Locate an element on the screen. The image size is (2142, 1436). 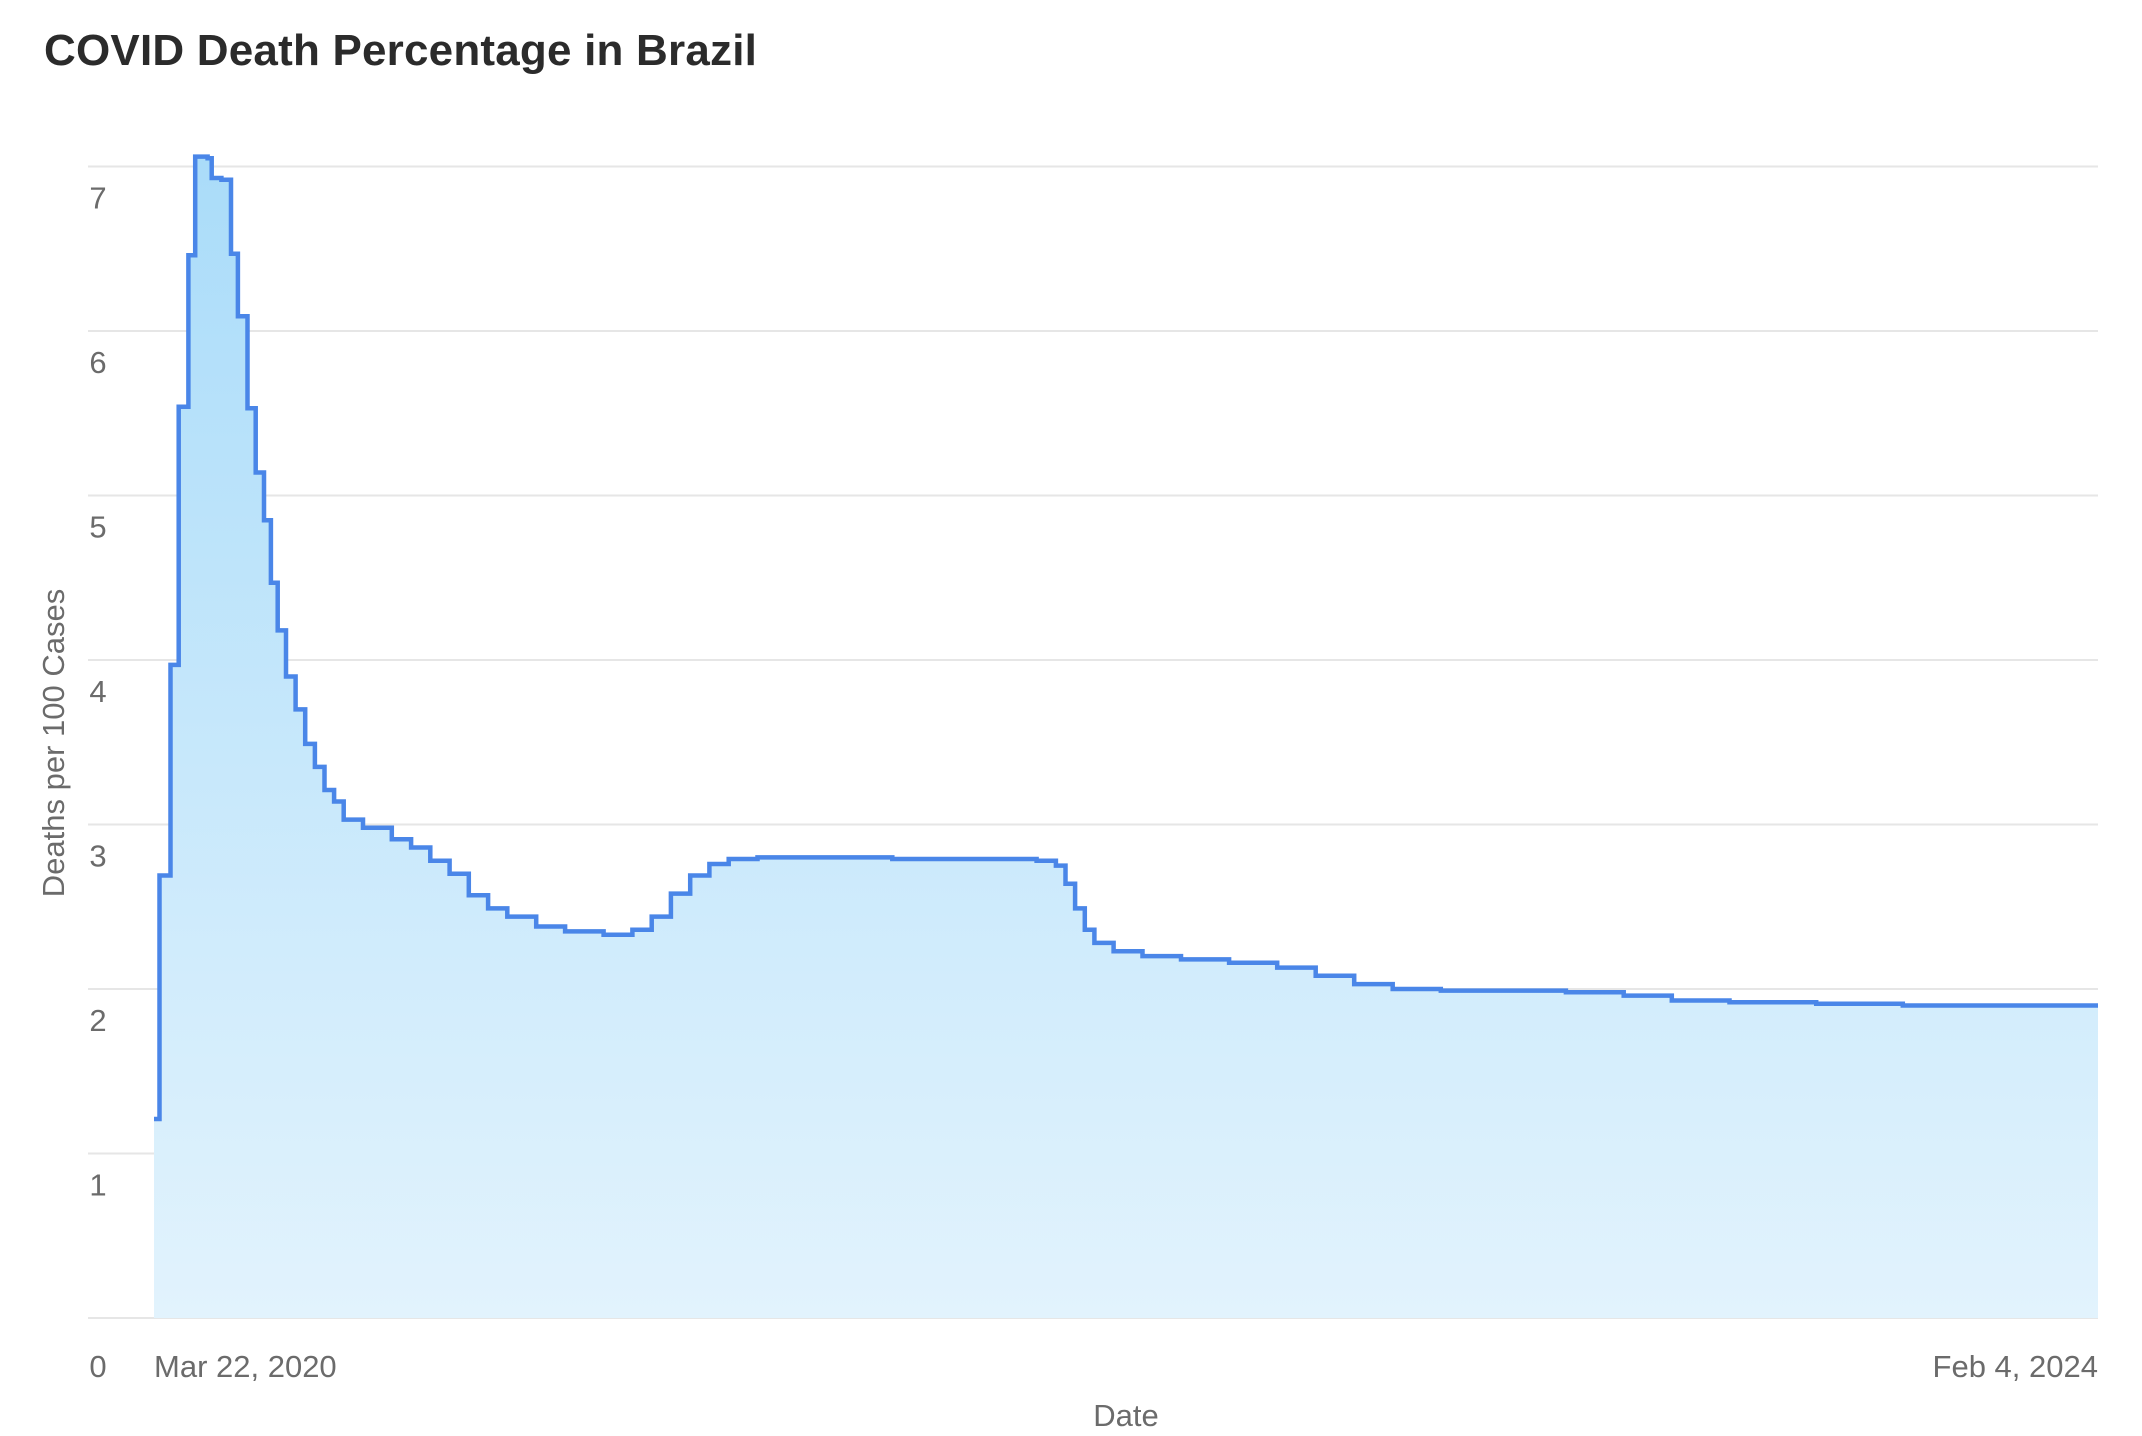
y-tick-label: 6 is located at coordinates (97, 362).